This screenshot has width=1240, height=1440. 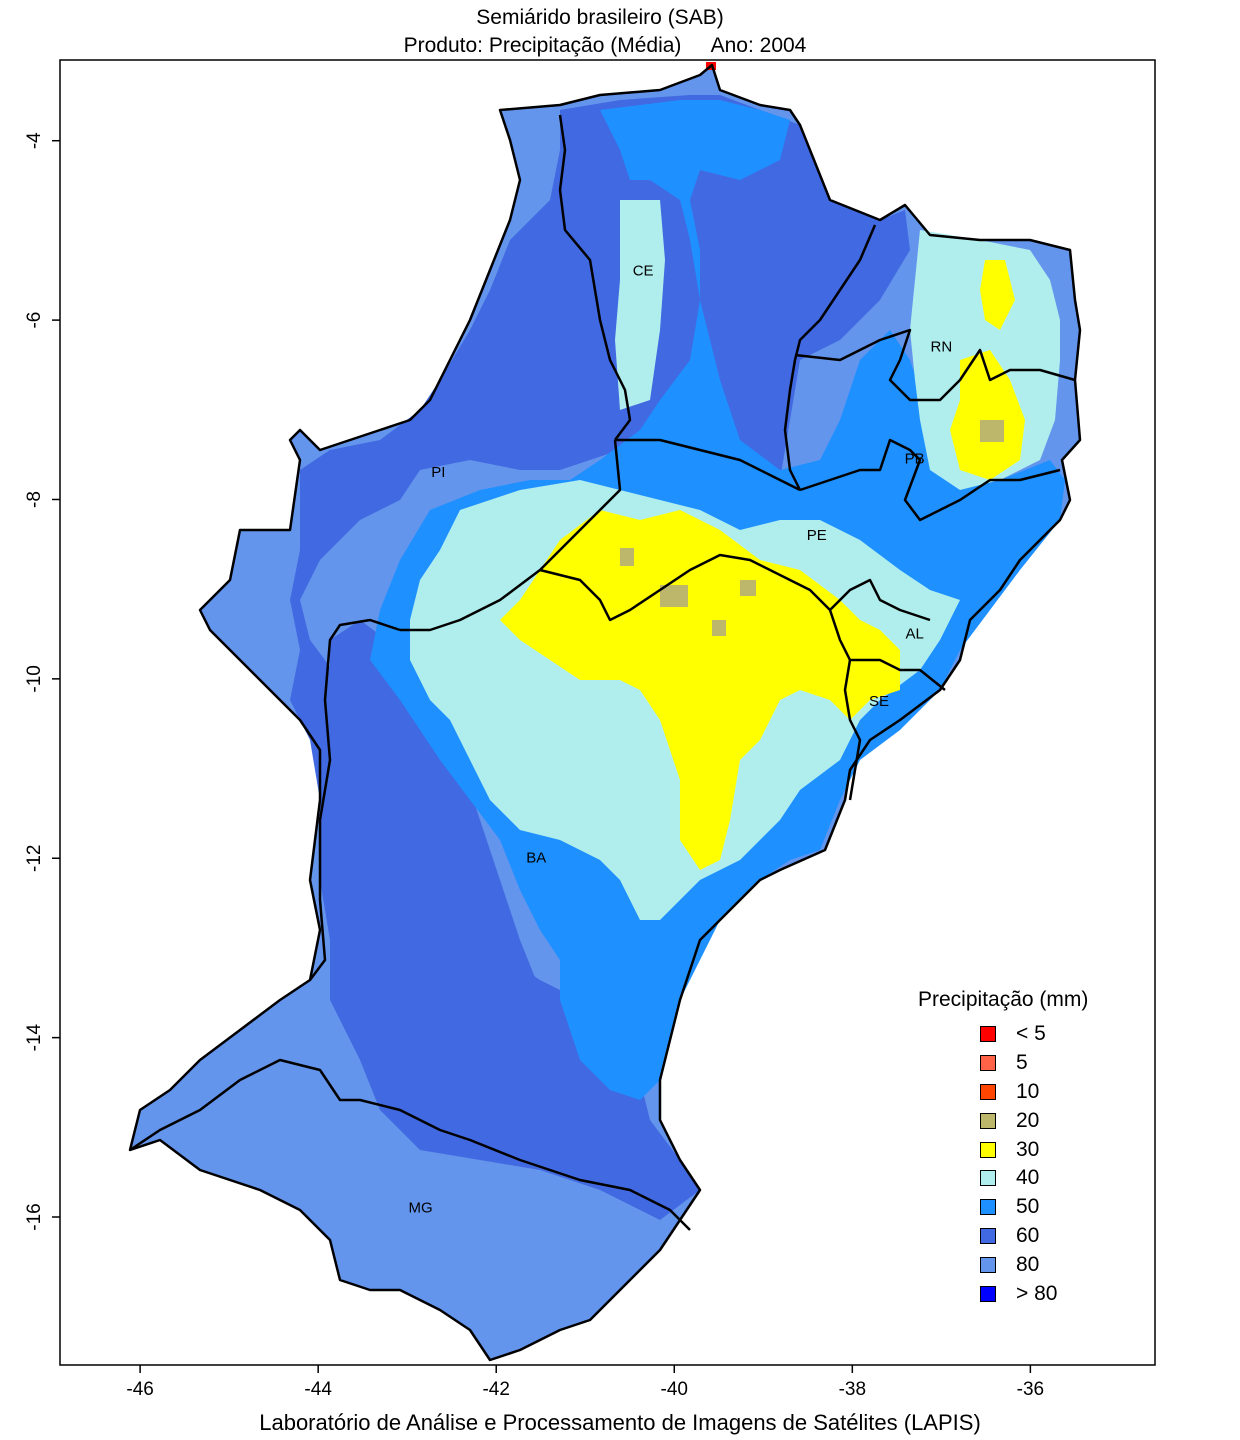 I want to click on x-tick-label: -40, so click(x=674, y=1389).